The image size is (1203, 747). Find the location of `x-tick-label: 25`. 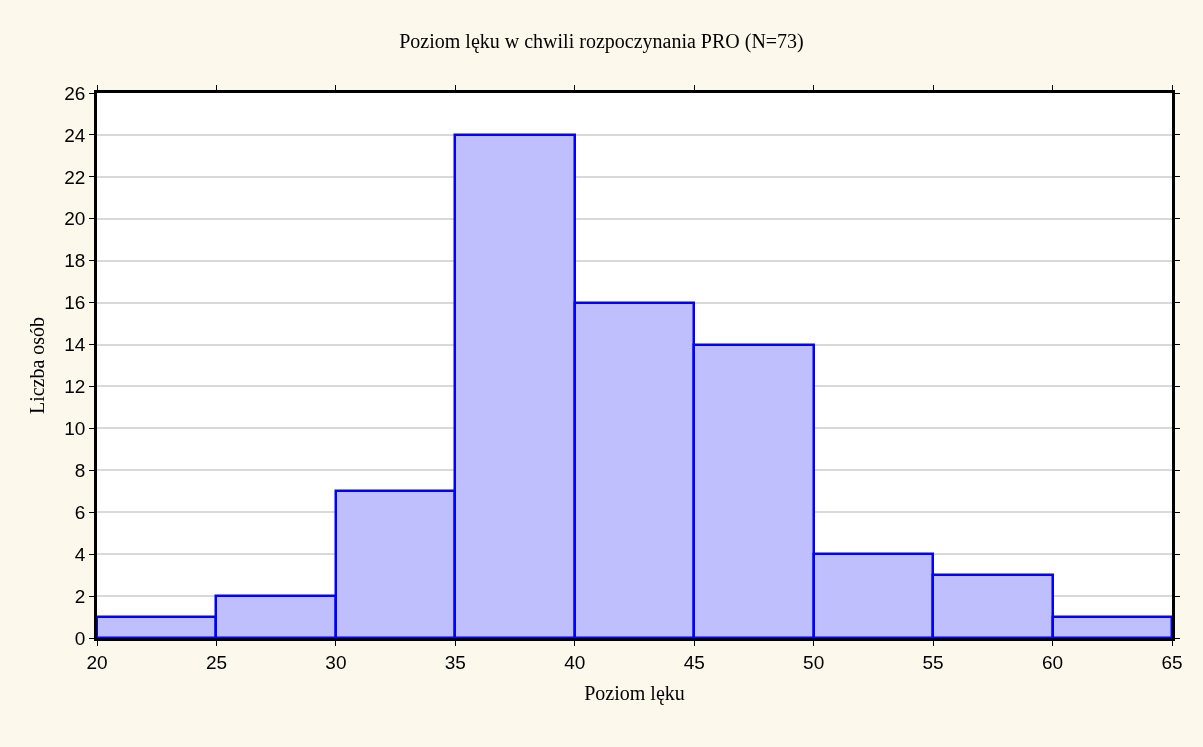

x-tick-label: 25 is located at coordinates (216, 662).